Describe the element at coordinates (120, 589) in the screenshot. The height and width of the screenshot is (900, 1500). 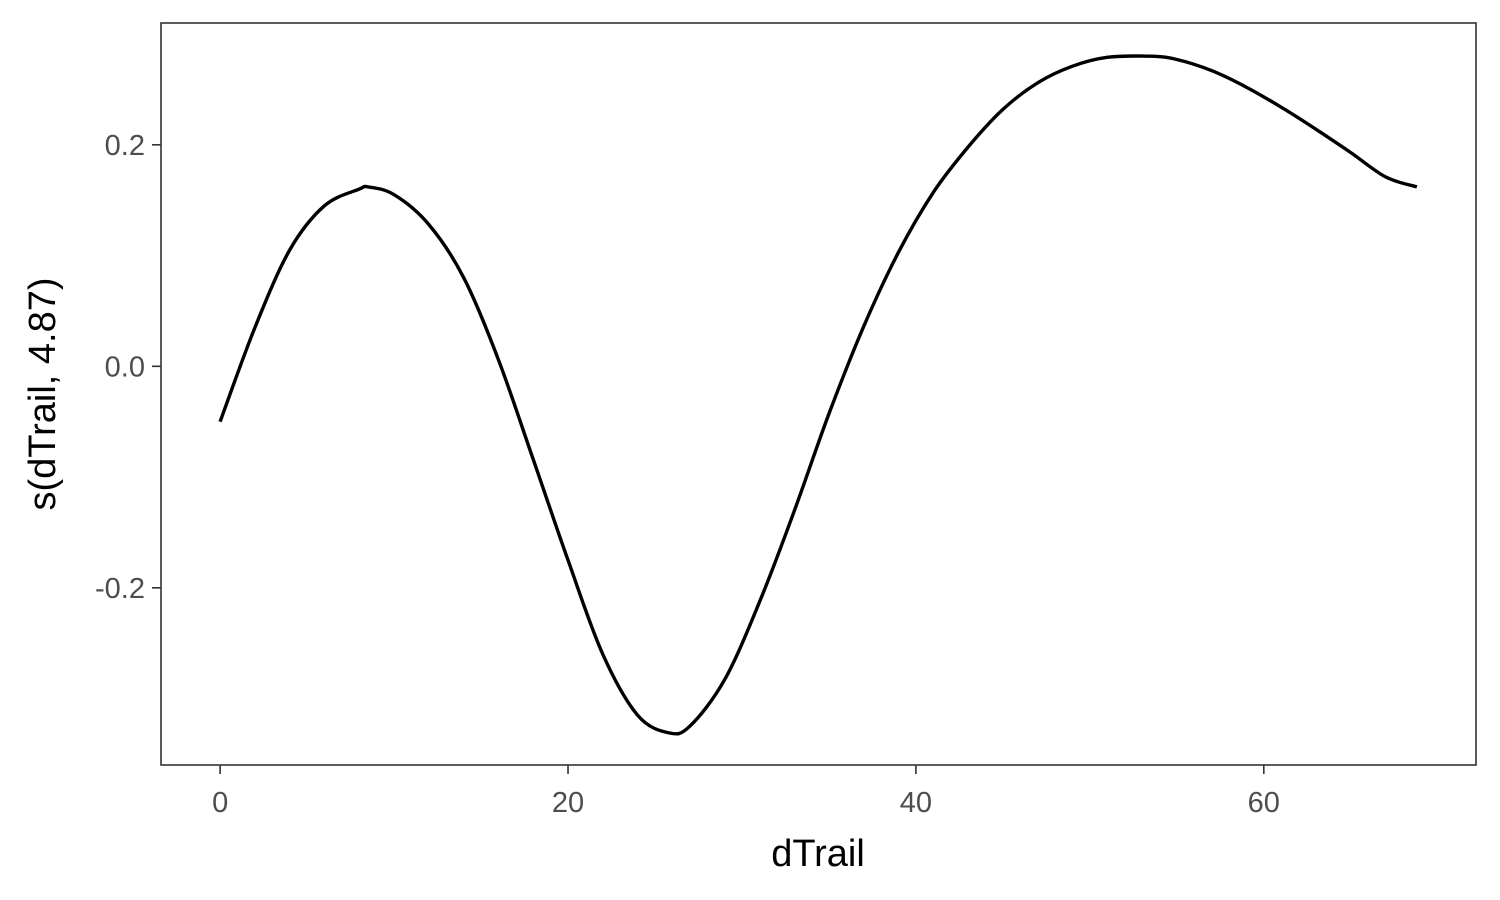
I see `y-tick-label: -0.2` at that location.